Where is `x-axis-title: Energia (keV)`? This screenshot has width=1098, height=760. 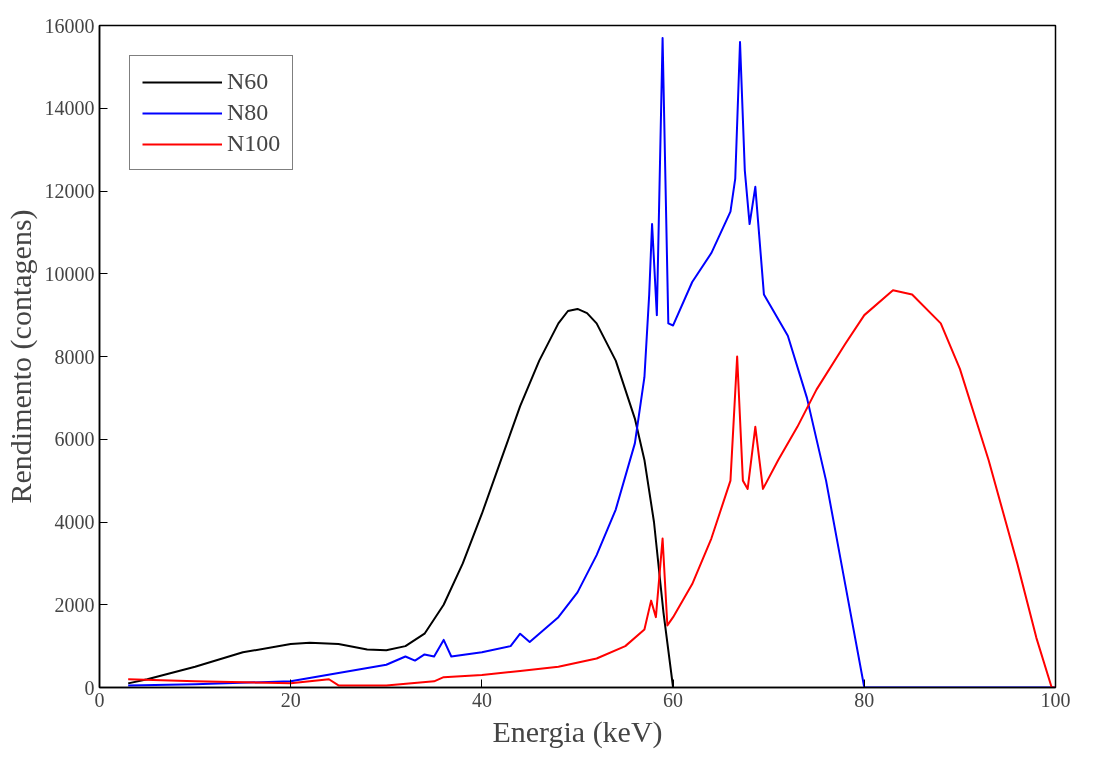 x-axis-title: Energia (keV) is located at coordinates (577, 731).